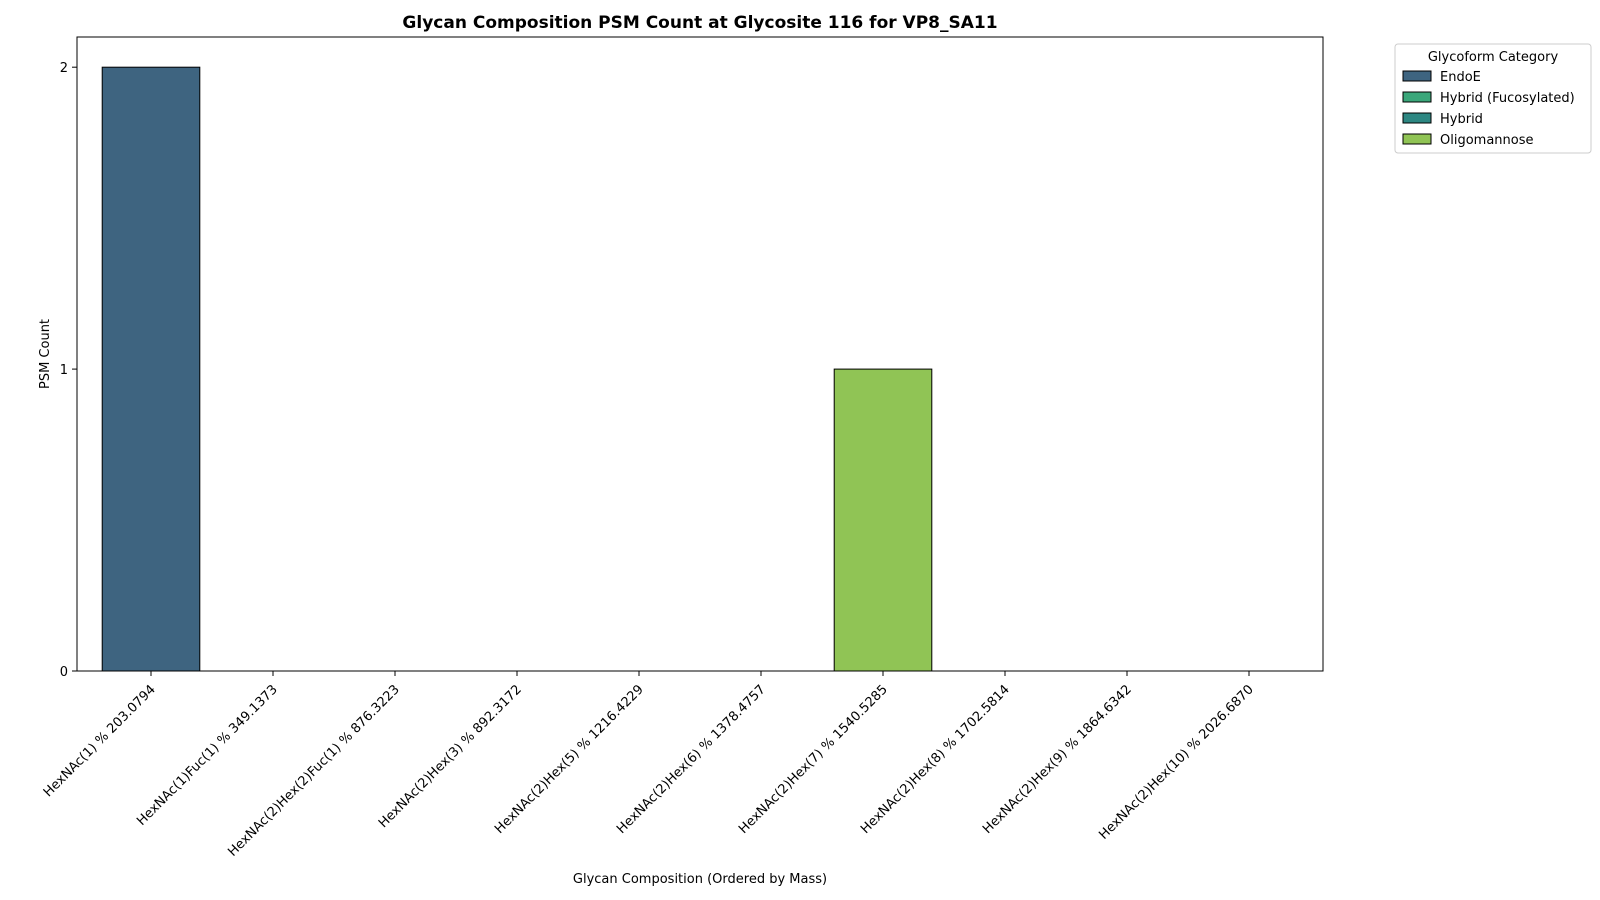  I want to click on y-axis-label: PSM Count, so click(45, 354).